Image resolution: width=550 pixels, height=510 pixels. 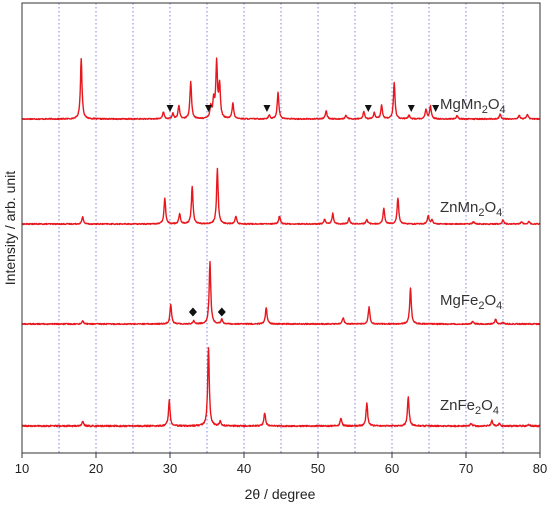 What do you see at coordinates (244, 468) in the screenshot?
I see `x-tick-label-40: 40` at bounding box center [244, 468].